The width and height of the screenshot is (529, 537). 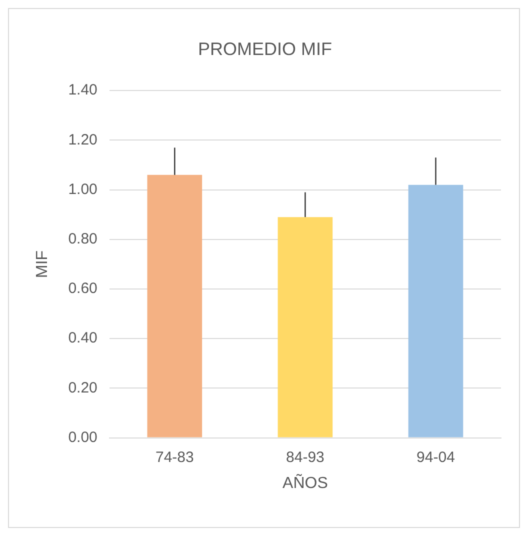 I want to click on y-tick-label: 1.40, so click(x=83, y=90).